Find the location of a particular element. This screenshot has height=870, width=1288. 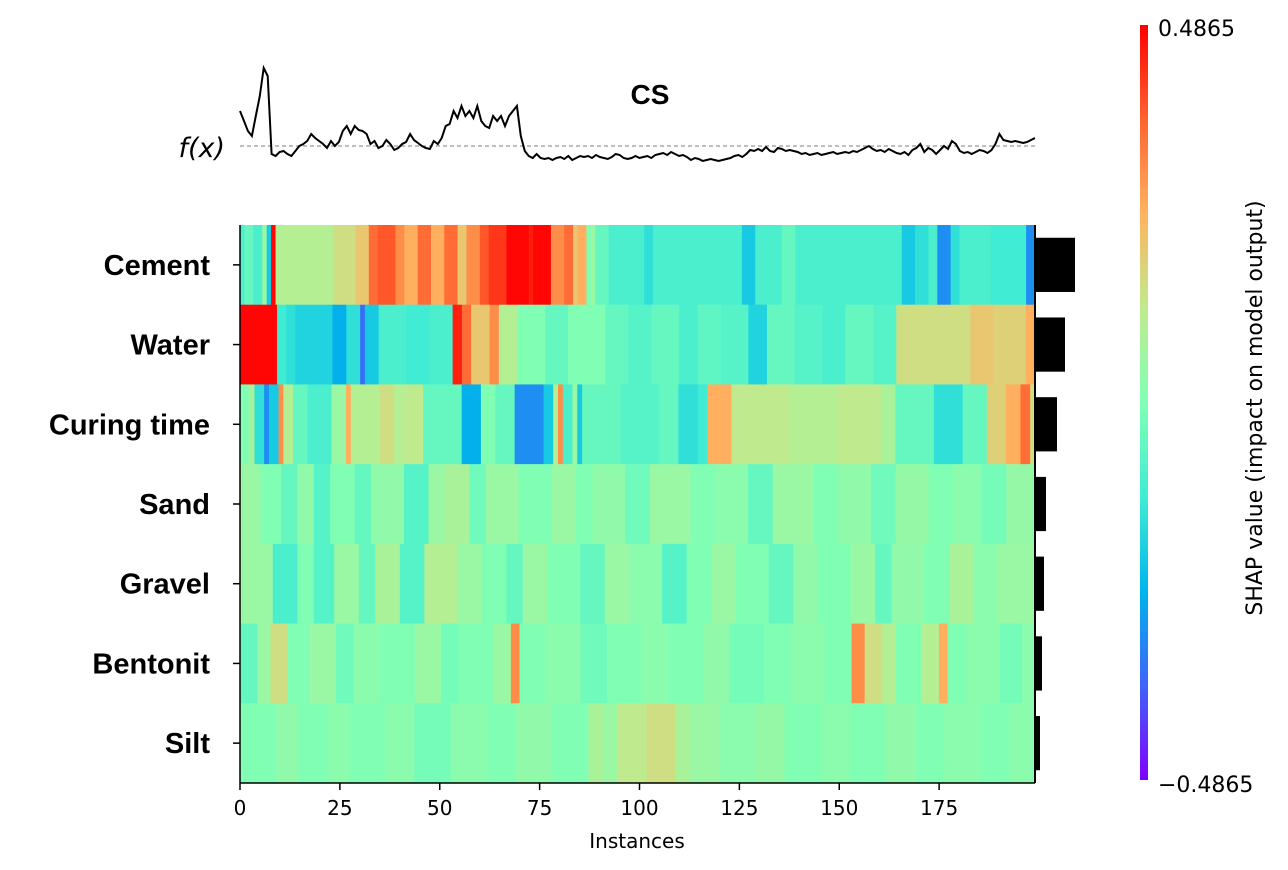

importance-bar-cement is located at coordinates (1055, 264).